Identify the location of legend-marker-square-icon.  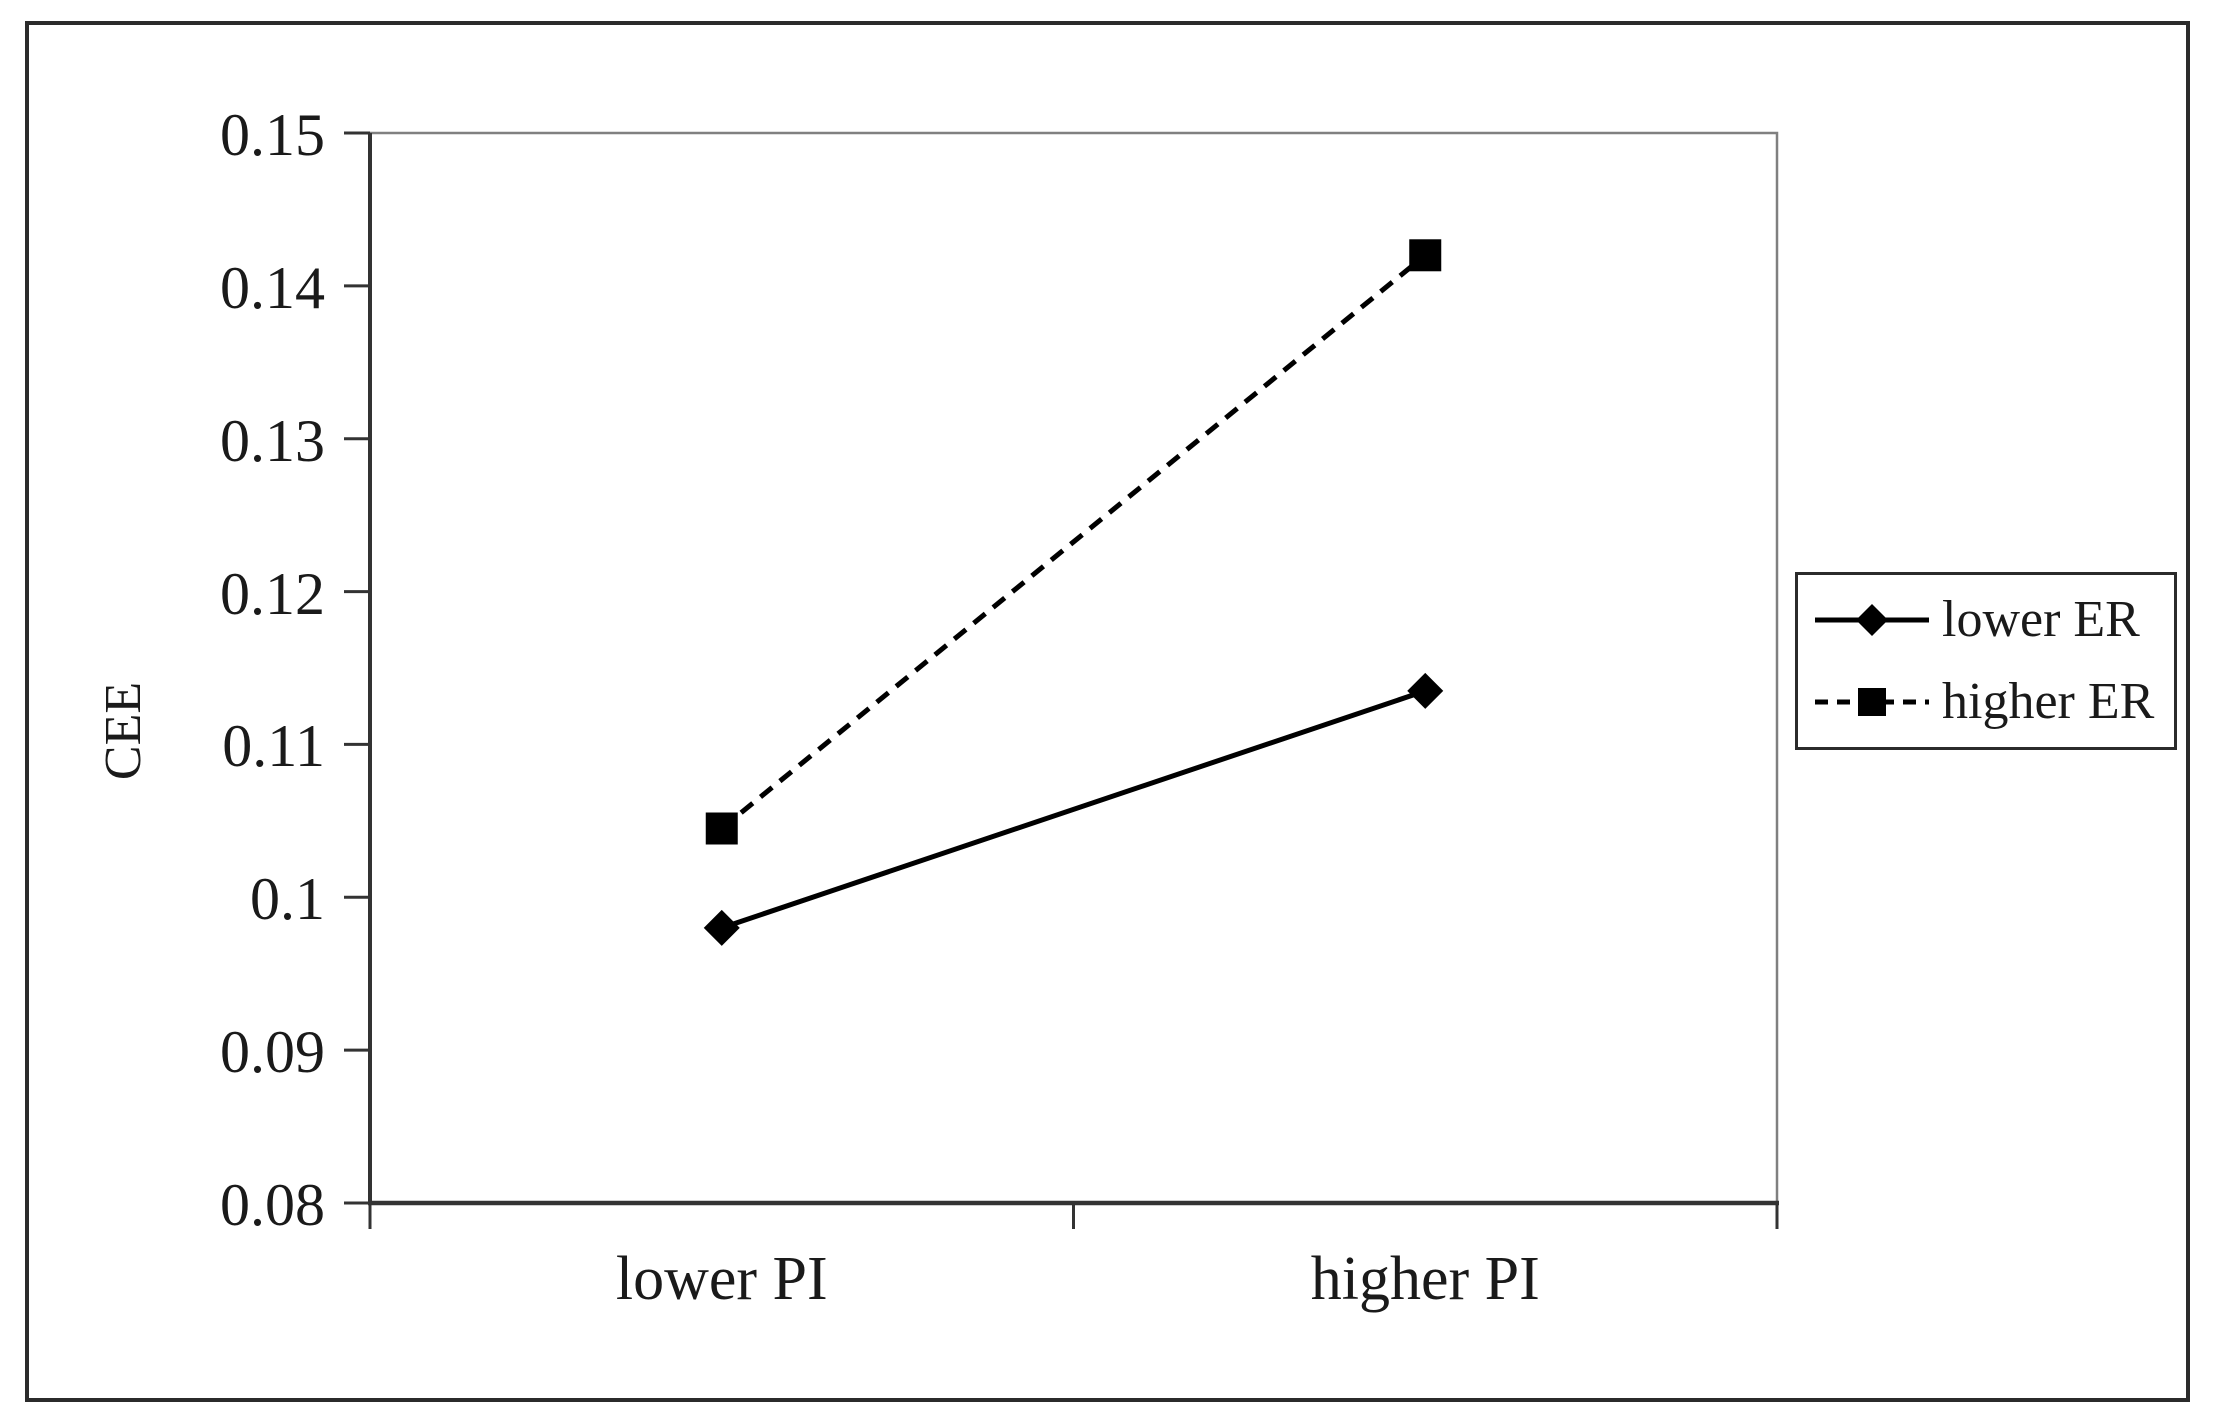
(1872, 702).